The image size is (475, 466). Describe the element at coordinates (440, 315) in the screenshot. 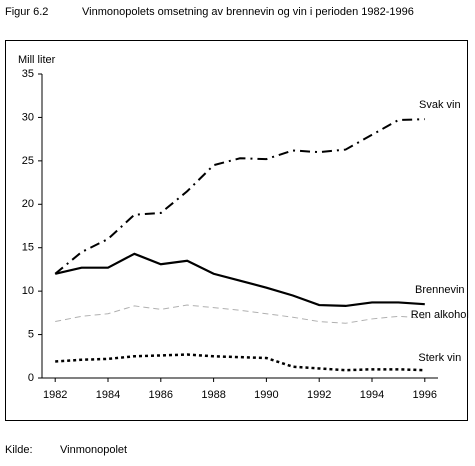

I see `series-label: Ren alkohol` at that location.